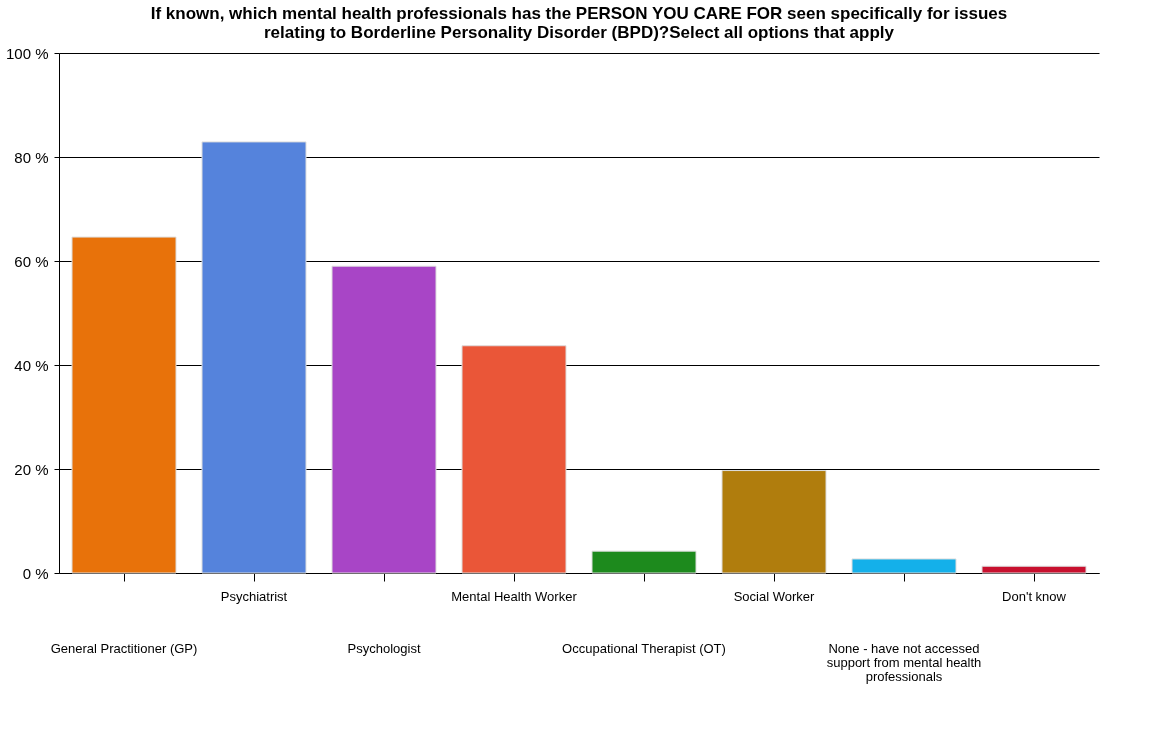 The image size is (1164, 754). What do you see at coordinates (1034, 596) in the screenshot?
I see `x-tick-label: Don't know` at bounding box center [1034, 596].